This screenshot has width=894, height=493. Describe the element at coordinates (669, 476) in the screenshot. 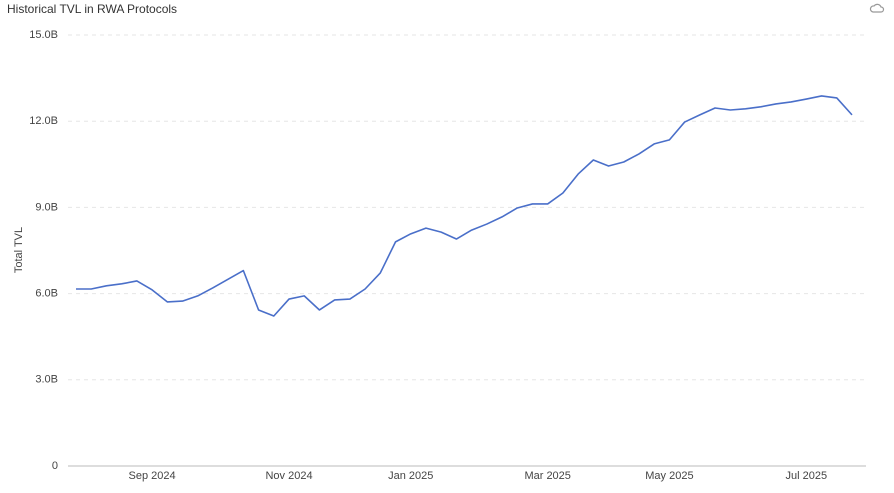

I see `x-tick-label: May 2025` at that location.